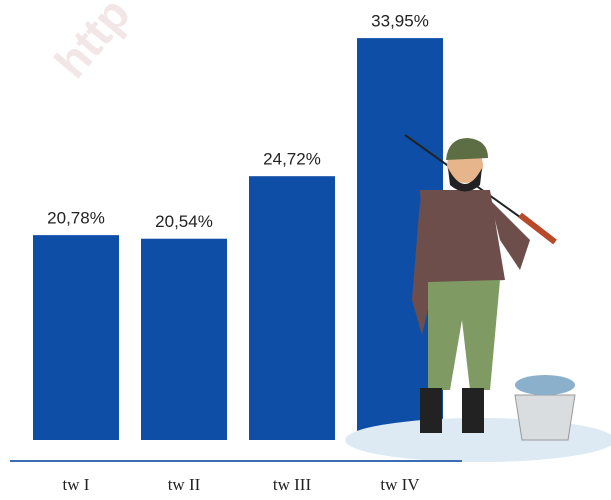 This screenshot has height=500, width=611. I want to click on x-tick-label: tw III, so click(292, 484).